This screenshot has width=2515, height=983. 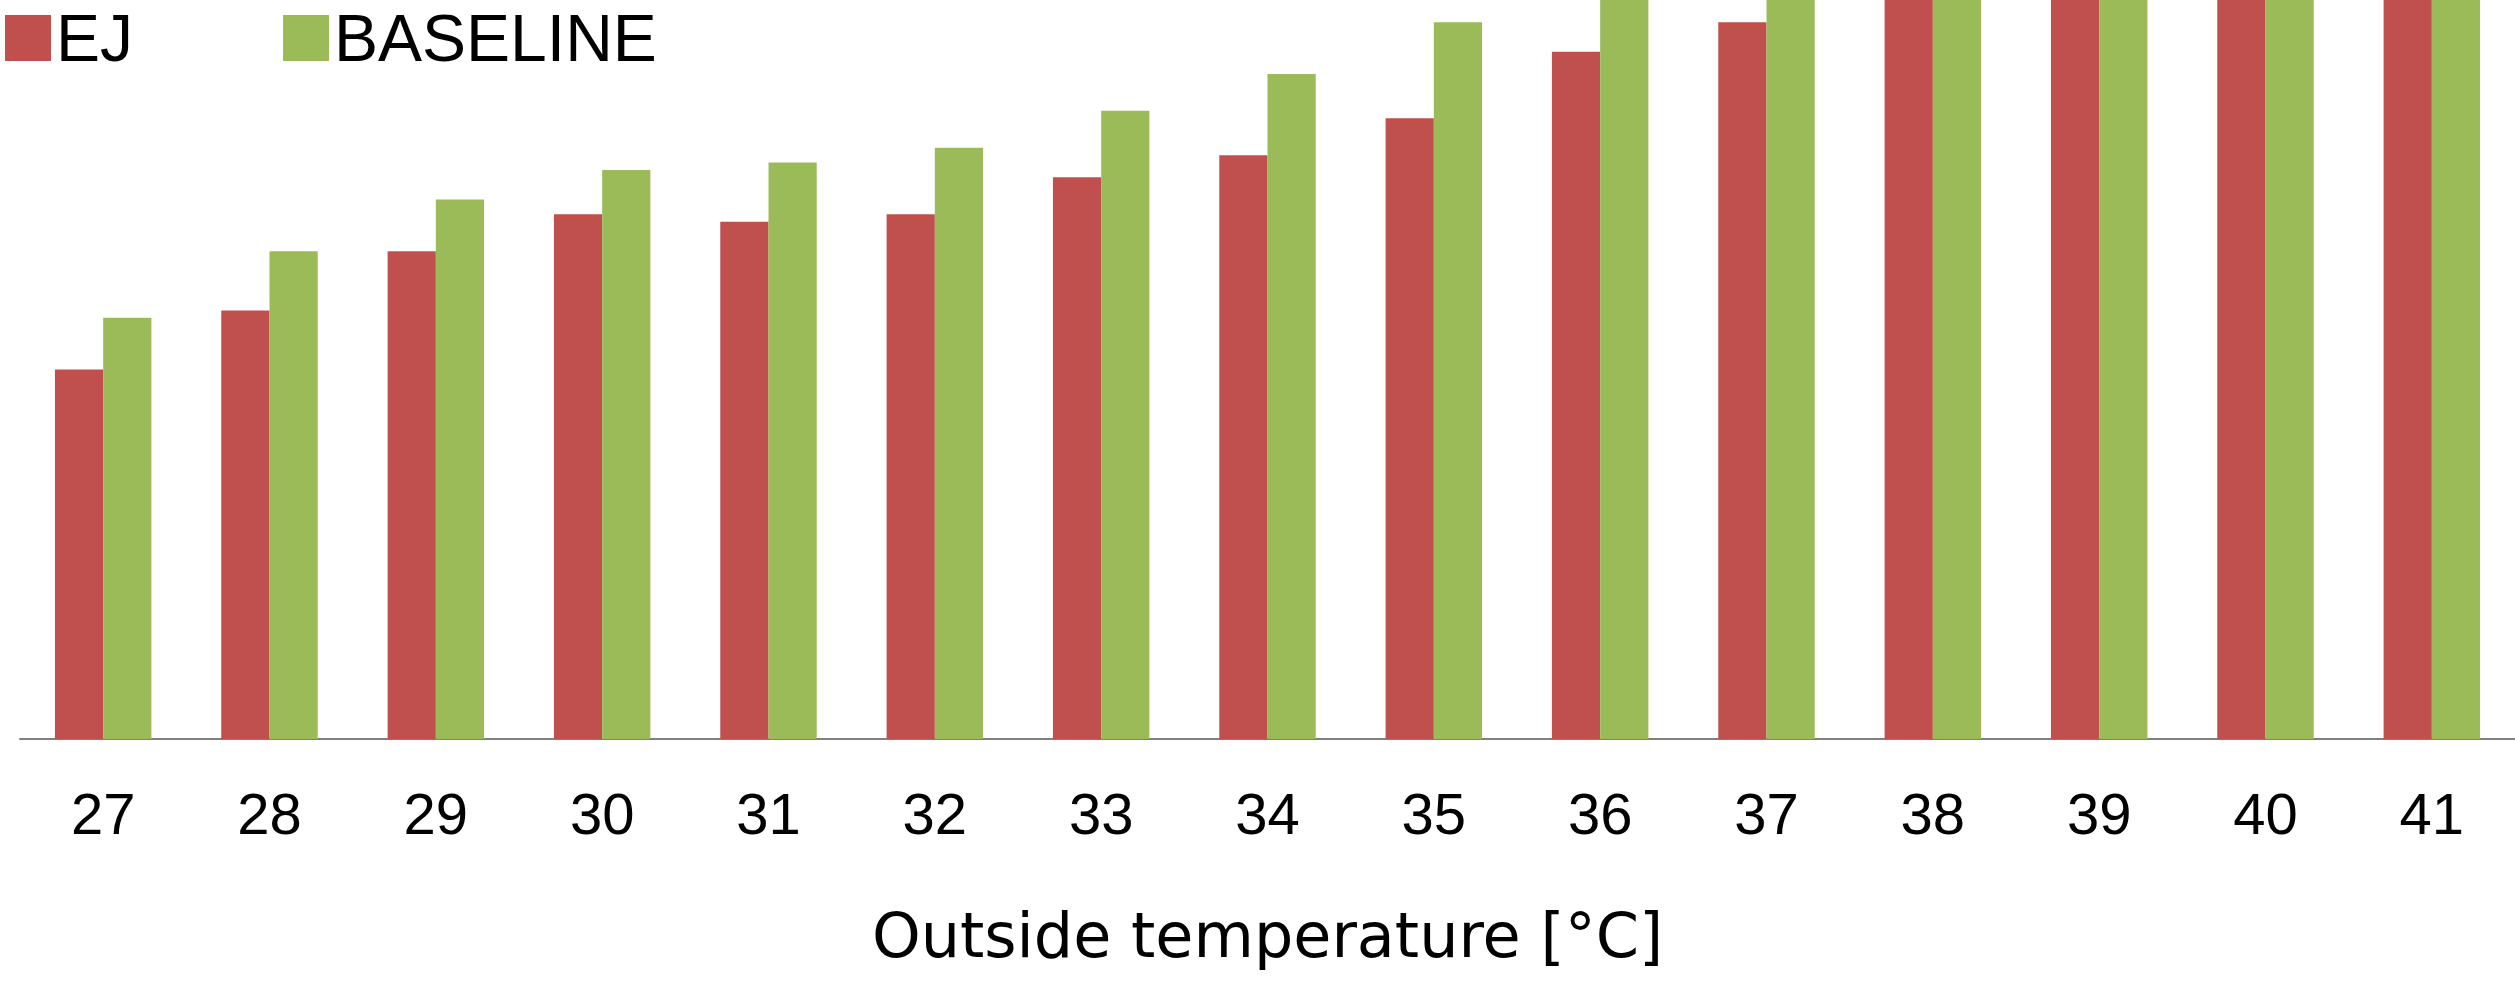 I want to click on x-tick-label: 30, so click(x=602, y=813).